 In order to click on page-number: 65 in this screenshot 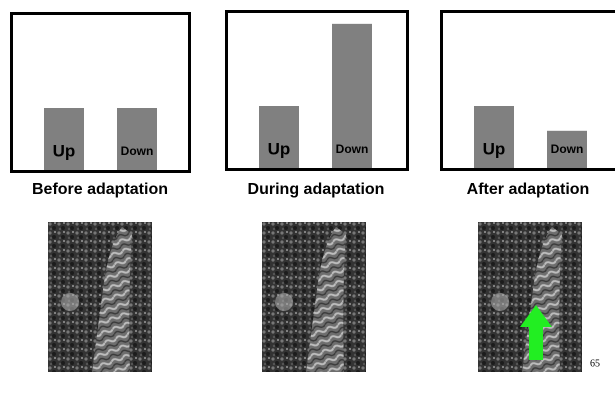, I will do `click(595, 363)`.